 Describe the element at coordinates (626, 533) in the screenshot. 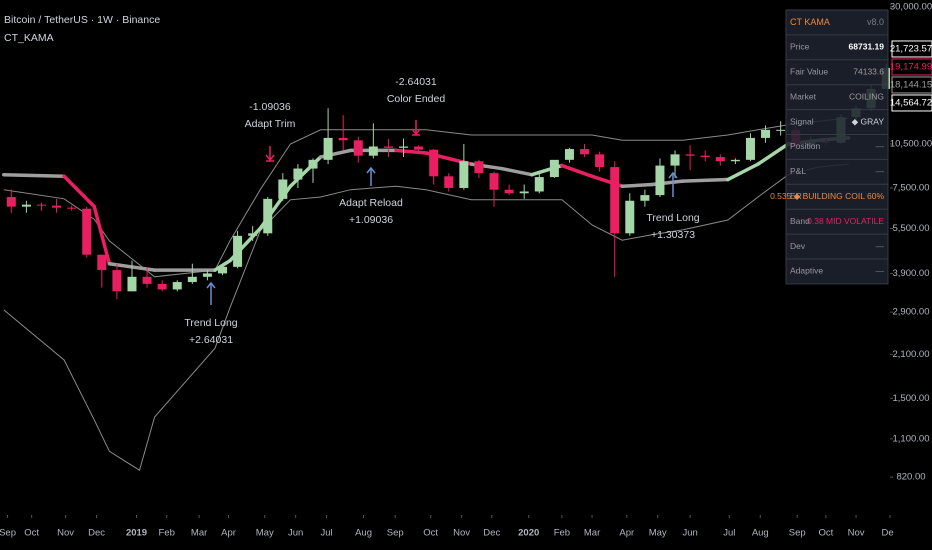

I see `x-tick-label: Apr` at that location.